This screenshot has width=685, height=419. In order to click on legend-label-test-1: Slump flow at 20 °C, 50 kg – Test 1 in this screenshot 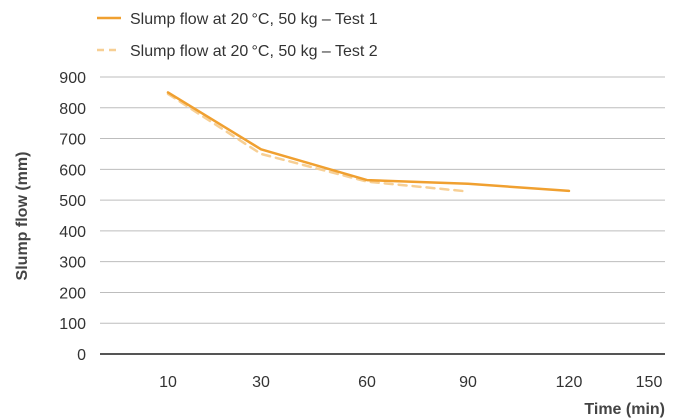, I will do `click(254, 19)`.